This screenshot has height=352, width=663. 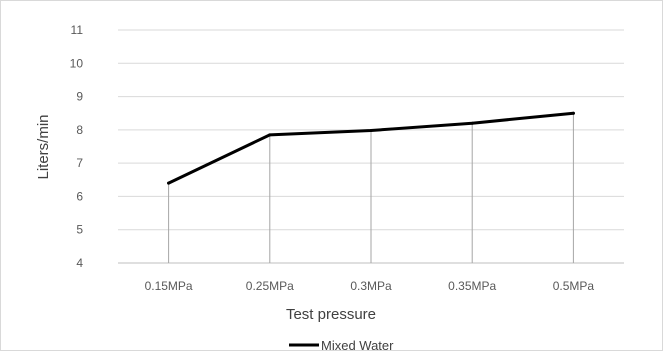 I want to click on y-axis-title: Liters/min, so click(x=43, y=146).